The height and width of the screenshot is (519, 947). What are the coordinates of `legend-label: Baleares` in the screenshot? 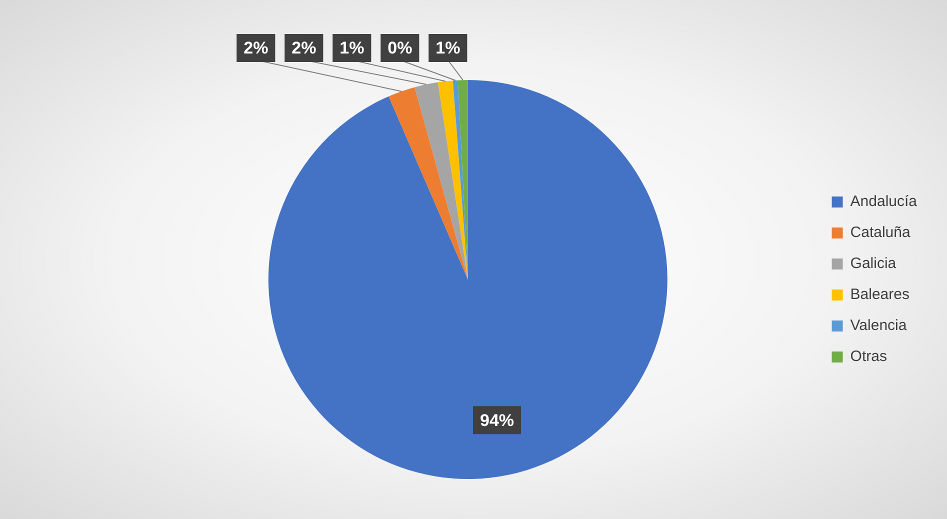 It's located at (880, 295).